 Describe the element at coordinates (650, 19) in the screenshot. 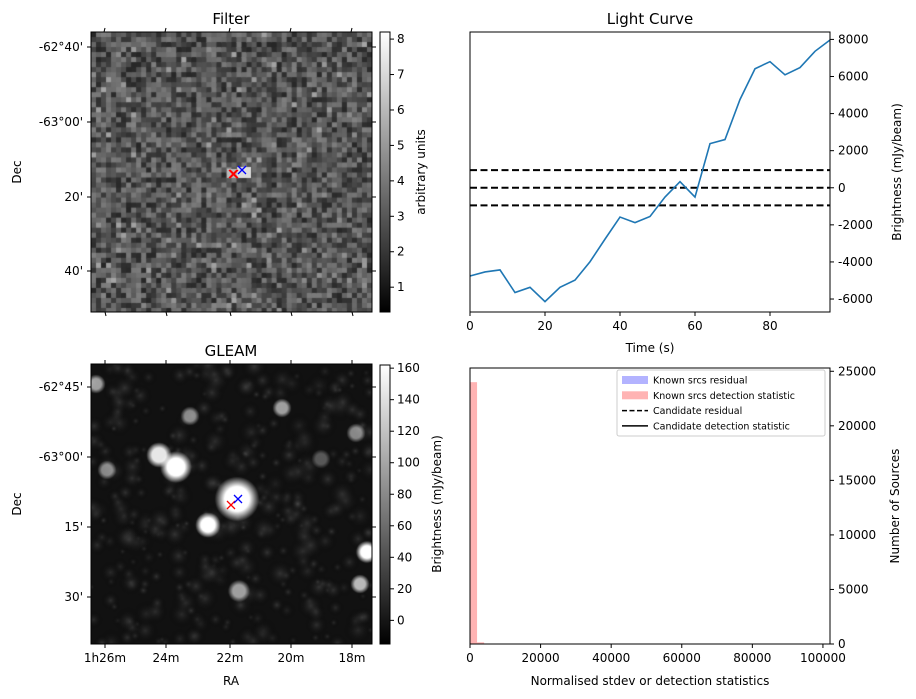

I see `lightcurve-title: Light Curve` at that location.